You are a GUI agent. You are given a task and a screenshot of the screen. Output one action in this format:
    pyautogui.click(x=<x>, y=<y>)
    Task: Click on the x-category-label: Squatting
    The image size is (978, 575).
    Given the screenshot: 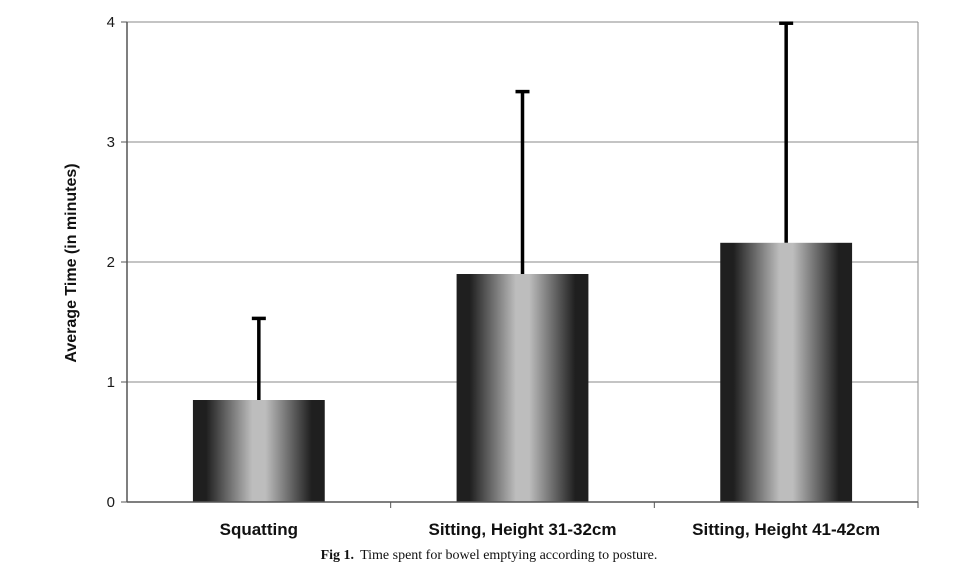 What is the action you would take?
    pyautogui.click(x=259, y=529)
    